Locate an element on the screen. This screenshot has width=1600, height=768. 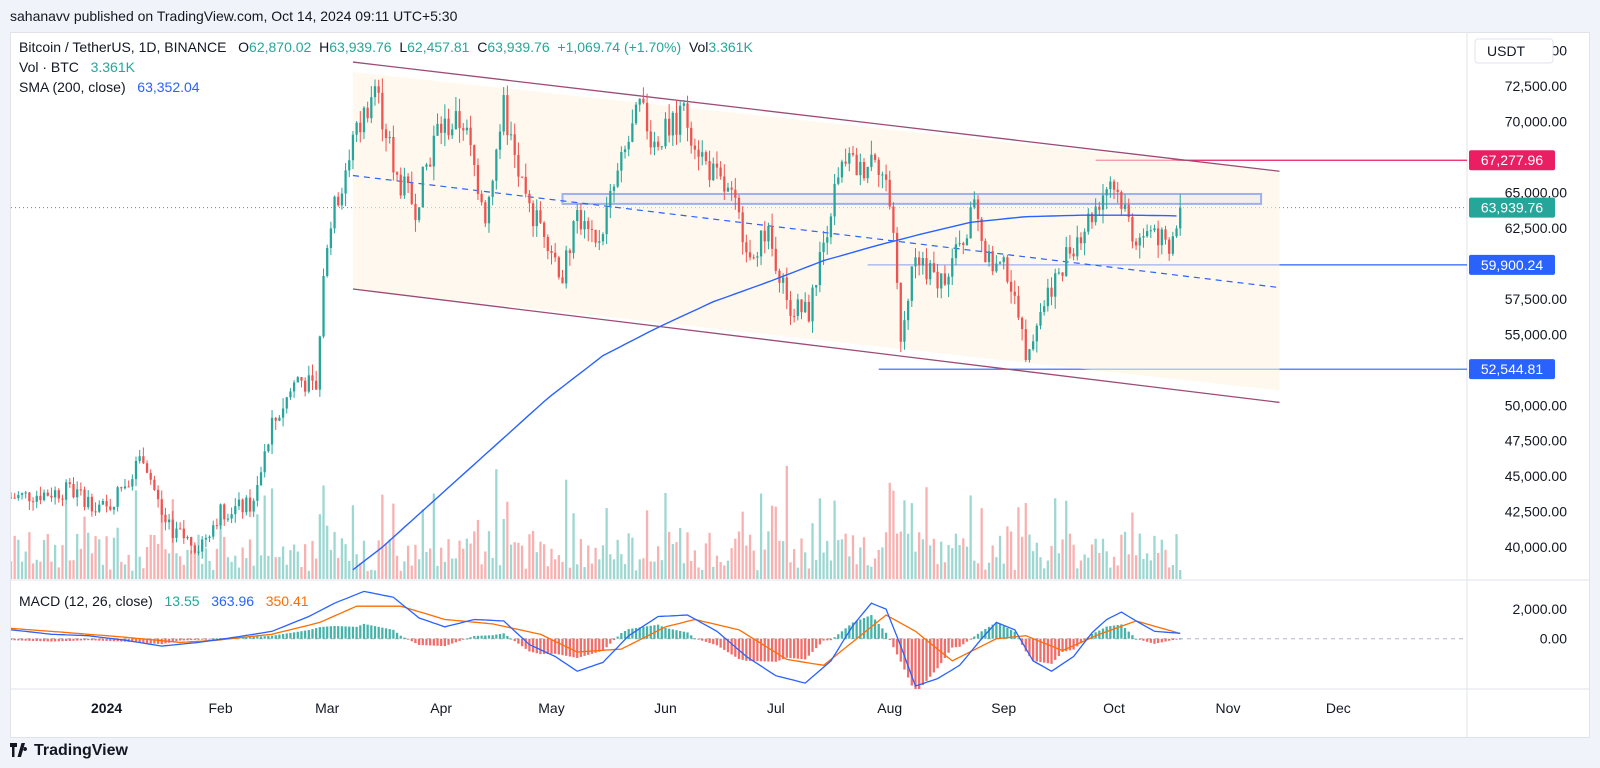
legend-change: +1,069.74 (+1.70%) is located at coordinates (619, 47).